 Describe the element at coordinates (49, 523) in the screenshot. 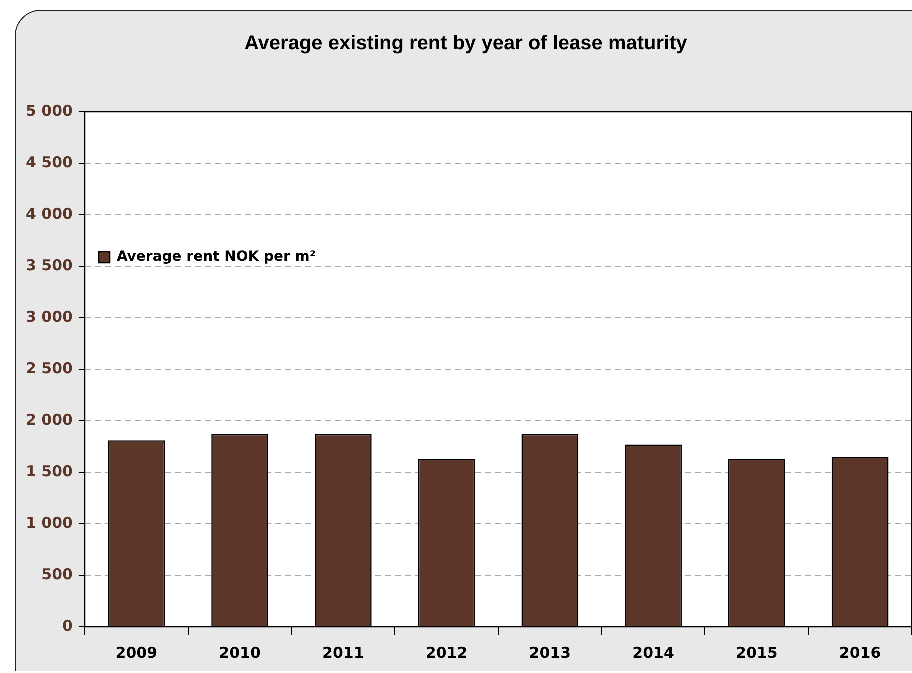

I see `y-tick-label: 1 000` at that location.